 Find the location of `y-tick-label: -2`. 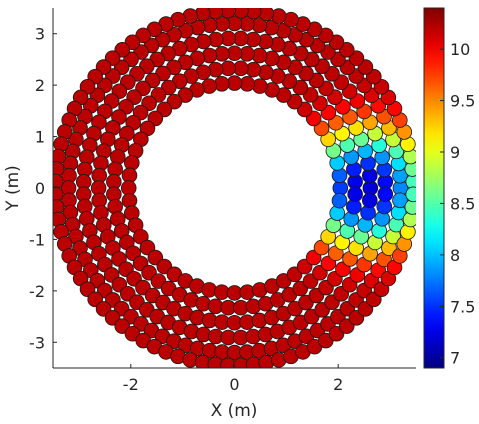

y-tick-label: -2 is located at coordinates (37, 291).